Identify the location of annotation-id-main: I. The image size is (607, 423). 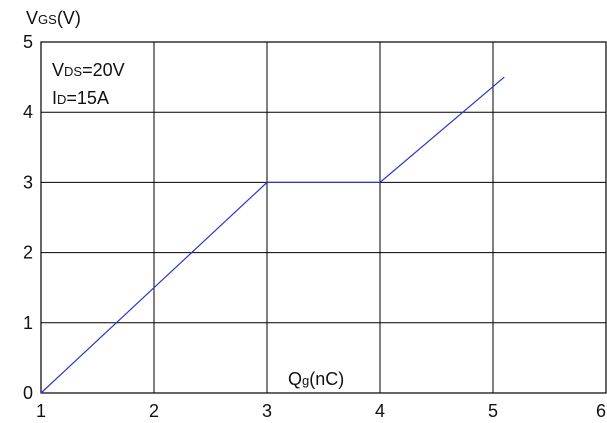
(54, 98).